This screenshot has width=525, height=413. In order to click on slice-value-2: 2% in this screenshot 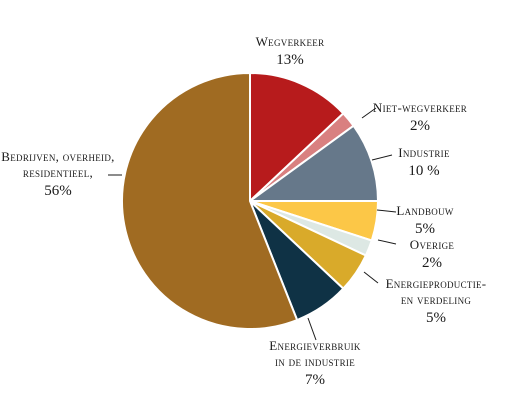, I will do `click(420, 126)`.